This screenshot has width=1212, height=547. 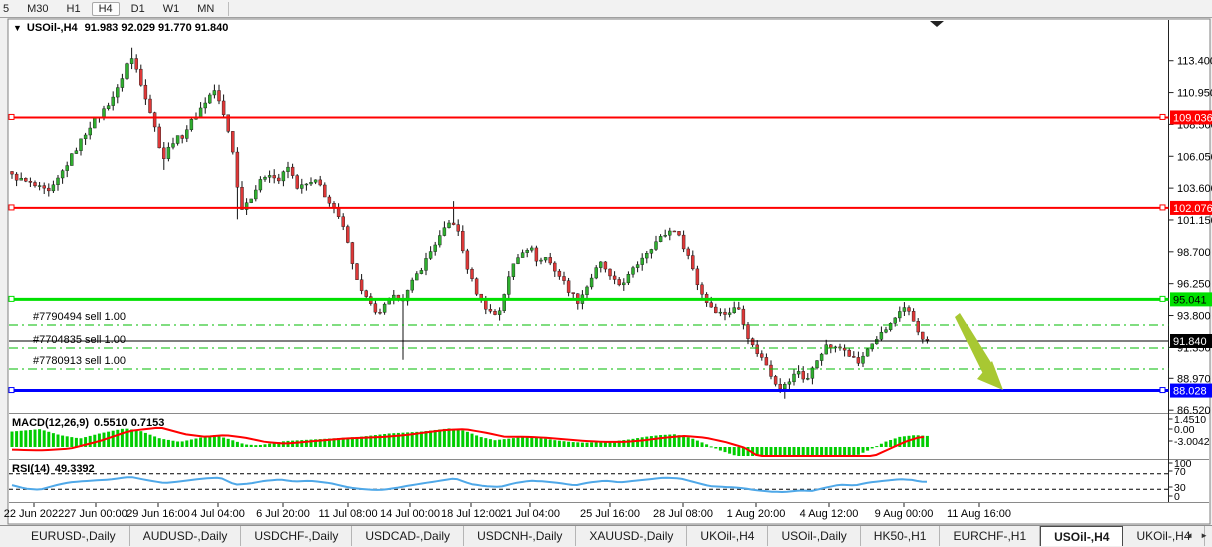 I want to click on rsi-name: RSI(14), so click(x=31, y=469).